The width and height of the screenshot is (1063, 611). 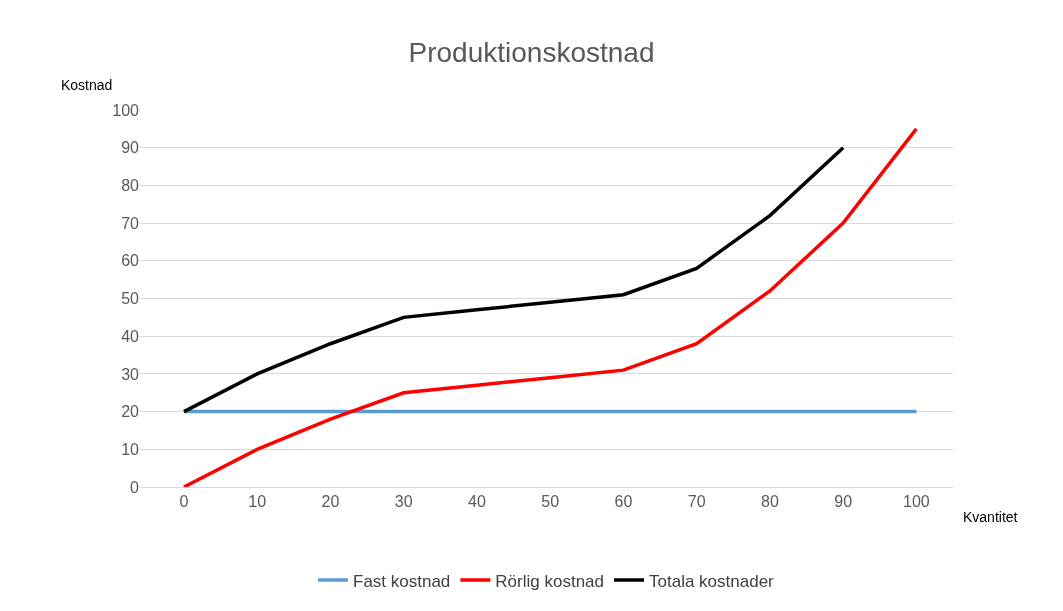 What do you see at coordinates (130, 223) in the screenshot?
I see `y-tick-label: 70` at bounding box center [130, 223].